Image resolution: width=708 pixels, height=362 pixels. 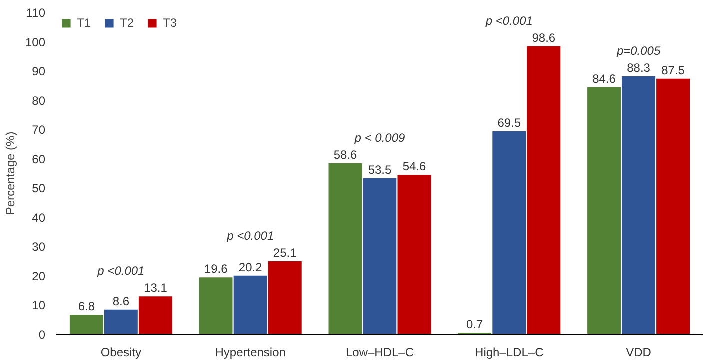 I want to click on annotation: p < 0.009, so click(x=380, y=137).